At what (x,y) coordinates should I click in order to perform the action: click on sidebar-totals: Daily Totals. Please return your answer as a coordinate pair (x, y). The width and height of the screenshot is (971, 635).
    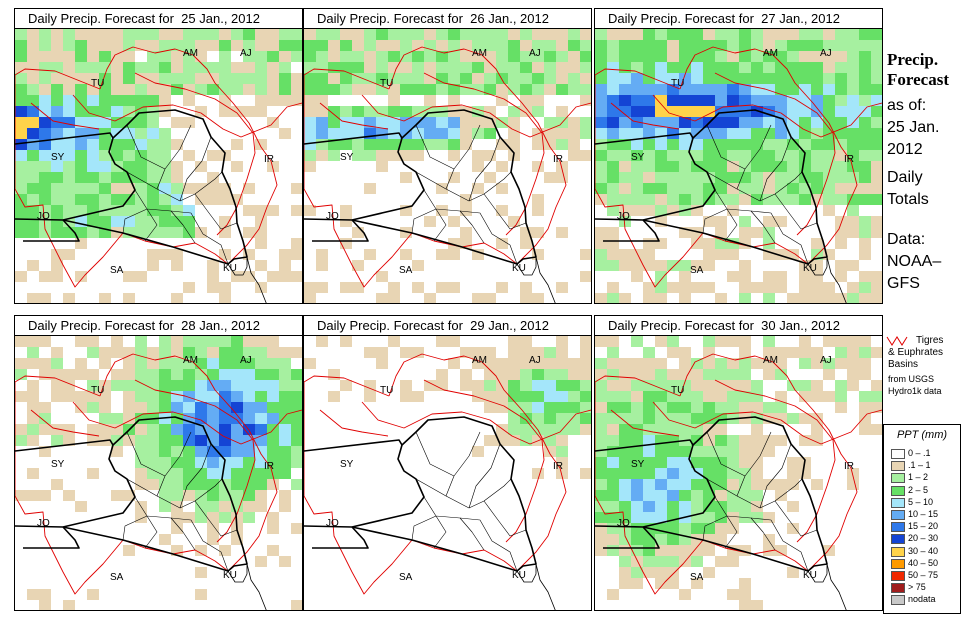
    Looking at the image, I should click on (908, 188).